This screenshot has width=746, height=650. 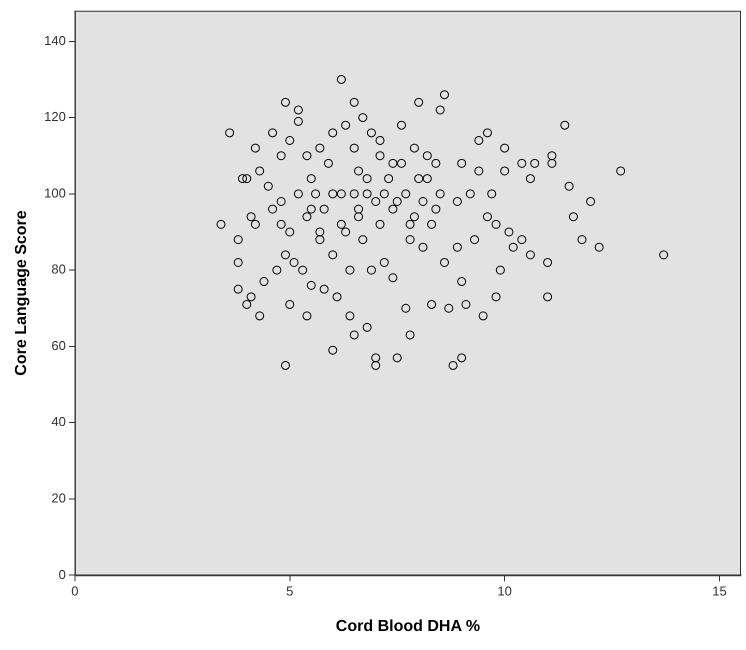 I want to click on x-tick-label: 5, so click(x=290, y=591).